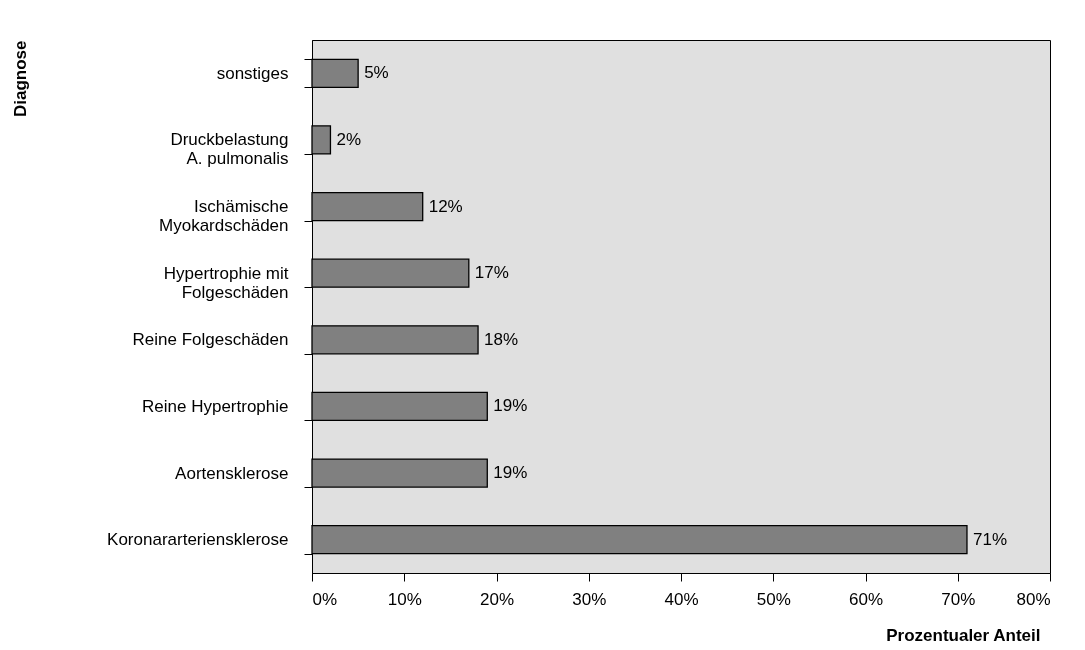  What do you see at coordinates (210, 340) in the screenshot?
I see `y-tick-label: Reine Folgeschäden` at bounding box center [210, 340].